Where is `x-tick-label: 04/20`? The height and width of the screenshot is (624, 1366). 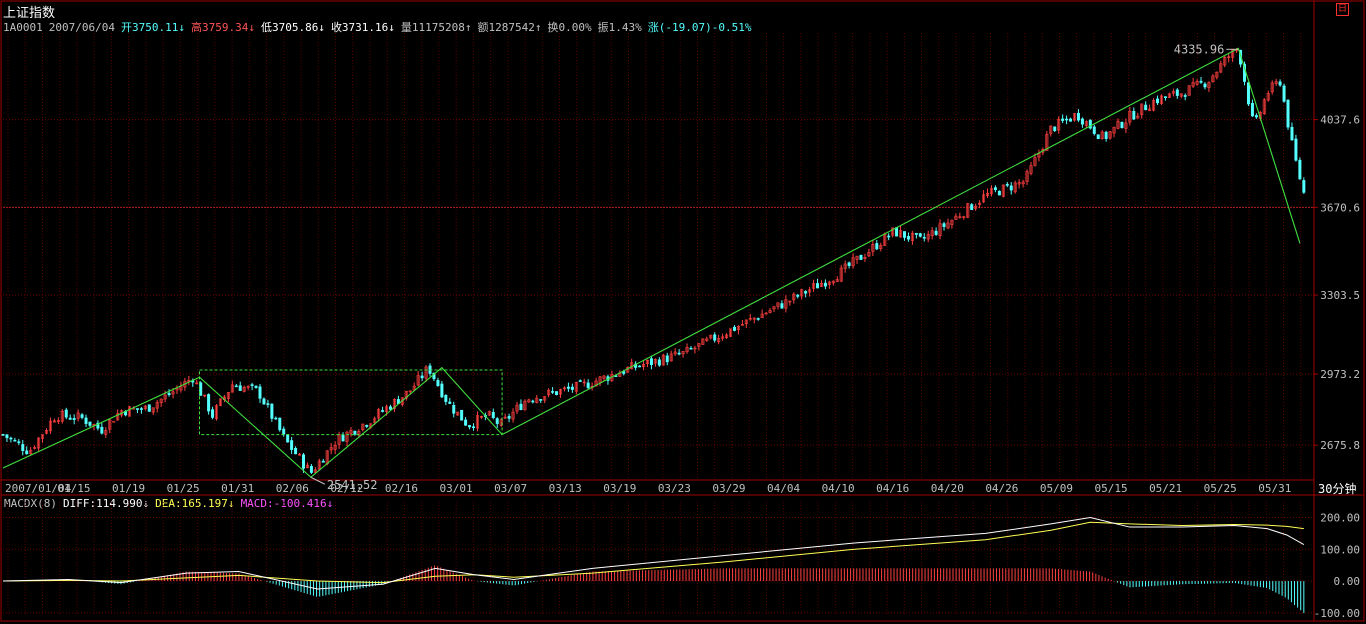
x-tick-label: 04/20 is located at coordinates (947, 488).